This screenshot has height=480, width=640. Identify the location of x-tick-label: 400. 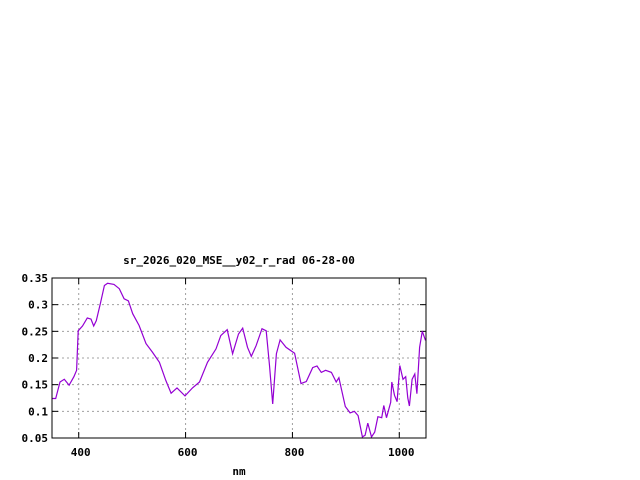
(81, 452).